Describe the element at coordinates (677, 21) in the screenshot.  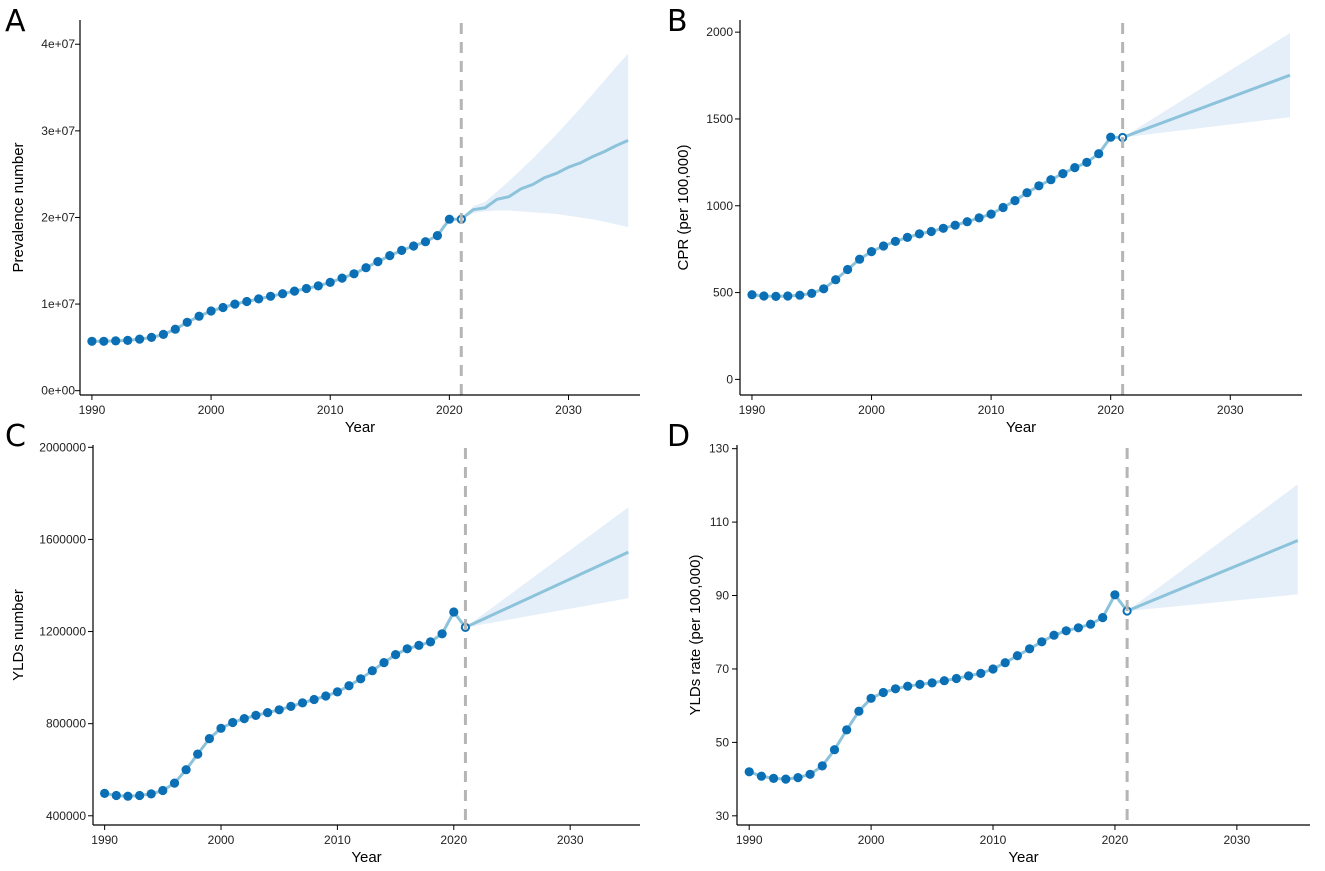
I see `panel-letter-b: B` at that location.